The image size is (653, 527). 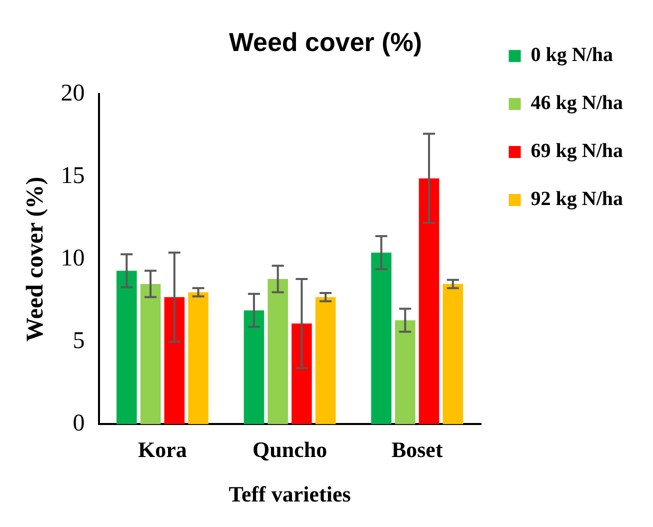 I want to click on y-tick-label: 5, so click(x=78, y=341).